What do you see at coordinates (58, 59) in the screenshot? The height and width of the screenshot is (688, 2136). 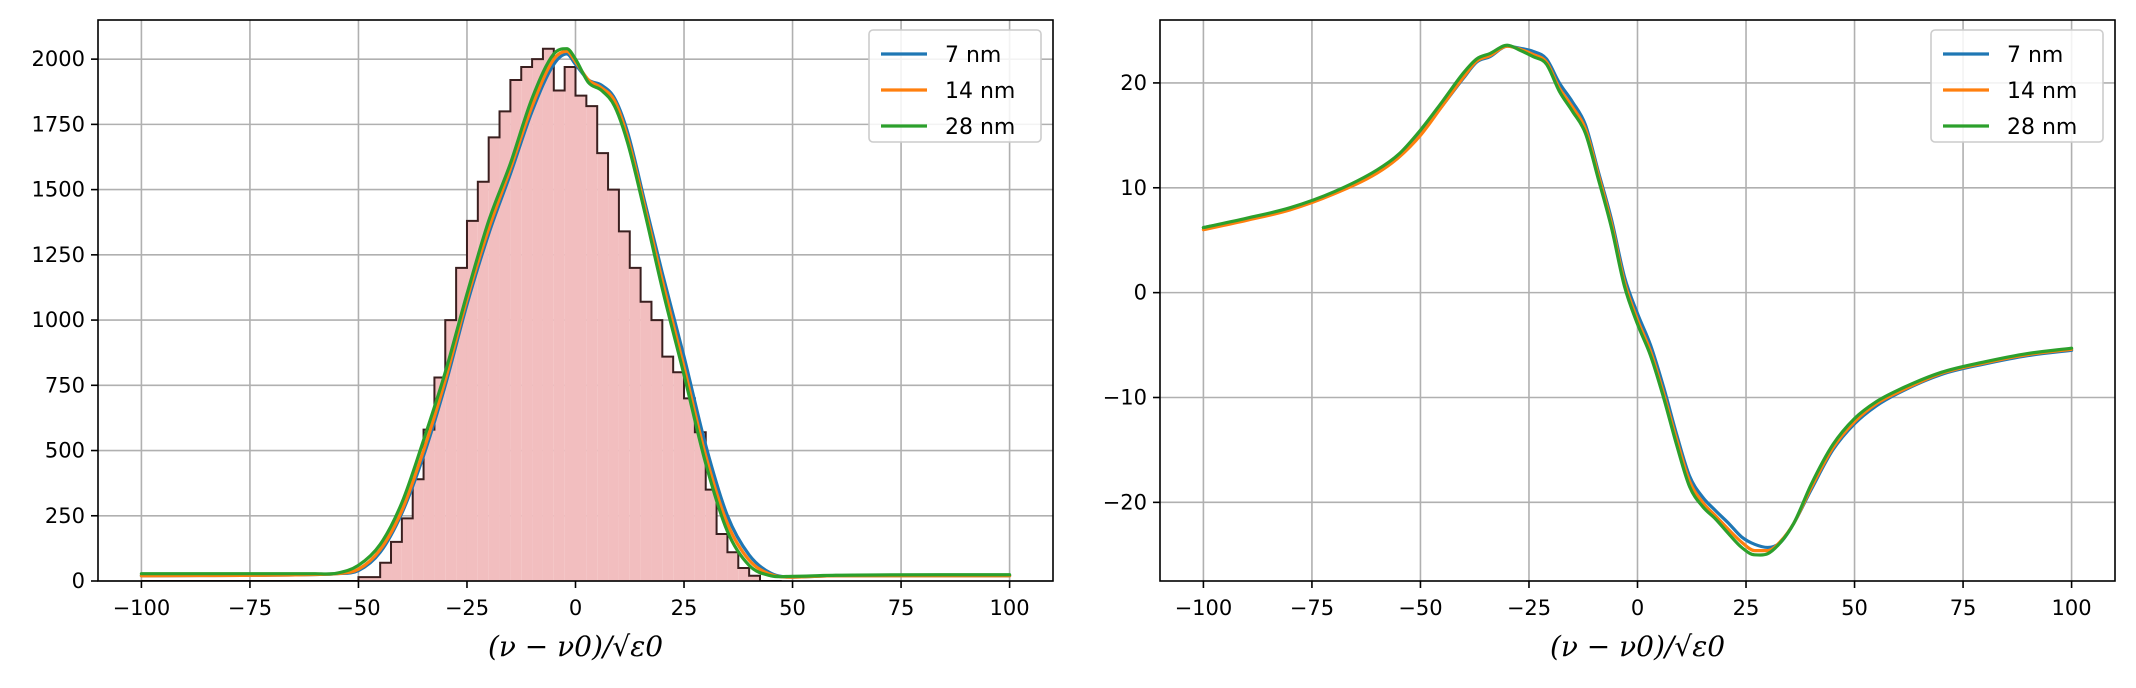 I see `y-tick-label: 2000` at bounding box center [58, 59].